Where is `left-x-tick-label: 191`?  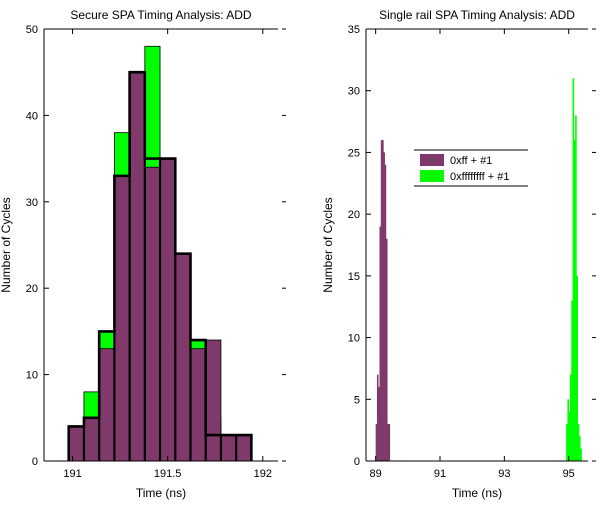 left-x-tick-label: 191 is located at coordinates (72, 474).